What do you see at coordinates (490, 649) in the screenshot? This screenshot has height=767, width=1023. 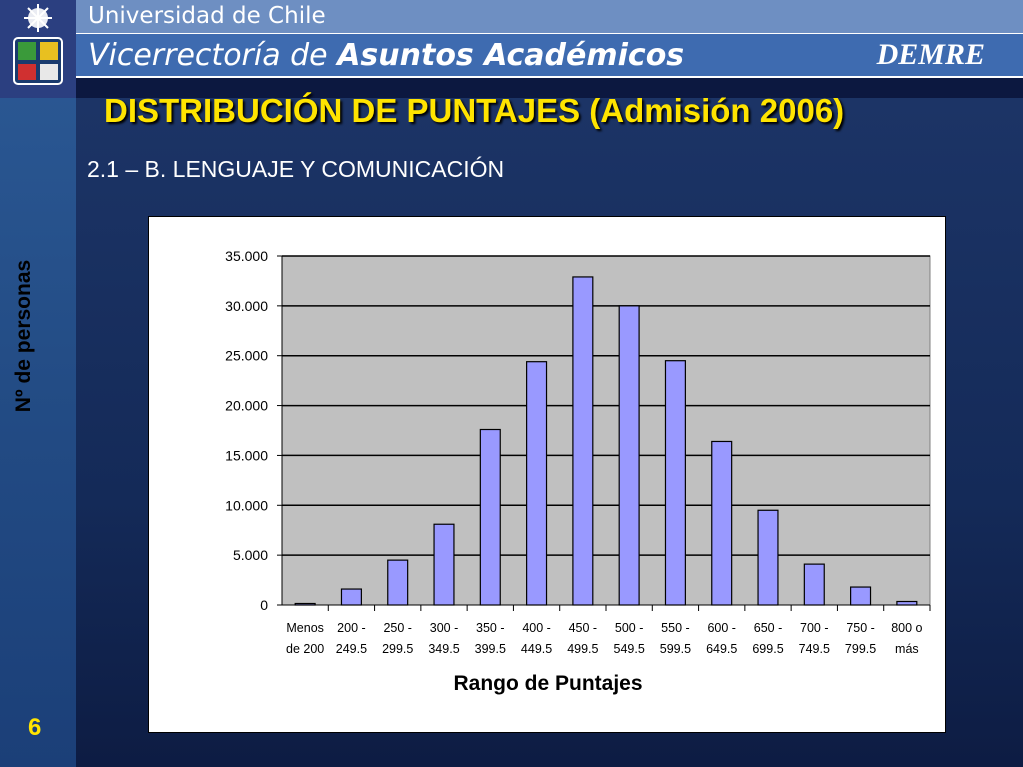 I see `x-tick-label: 399.5` at bounding box center [490, 649].